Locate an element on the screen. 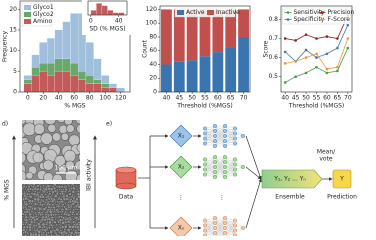  prediction-label: Prediction is located at coordinates (342, 197).